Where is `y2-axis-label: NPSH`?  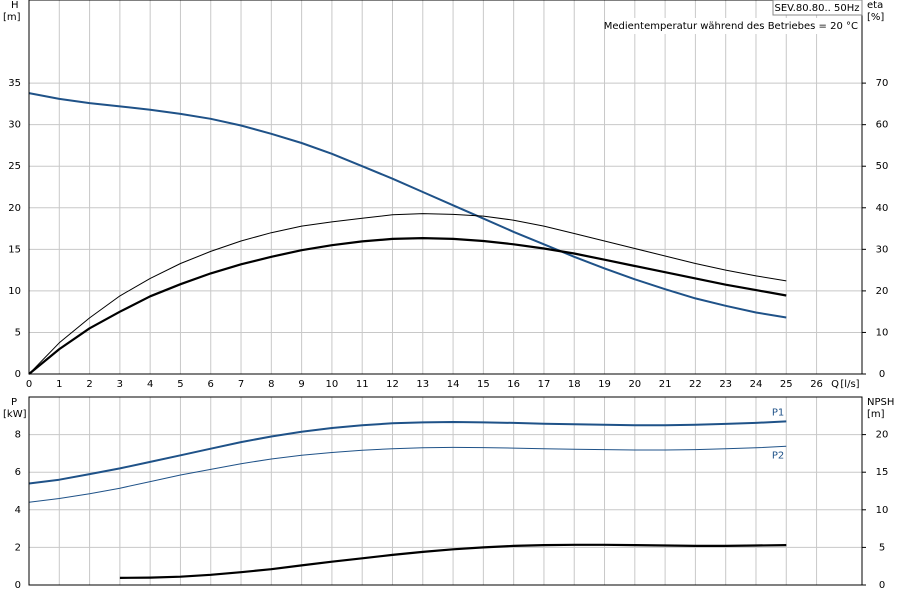 y2-axis-label: NPSH is located at coordinates (880, 402).